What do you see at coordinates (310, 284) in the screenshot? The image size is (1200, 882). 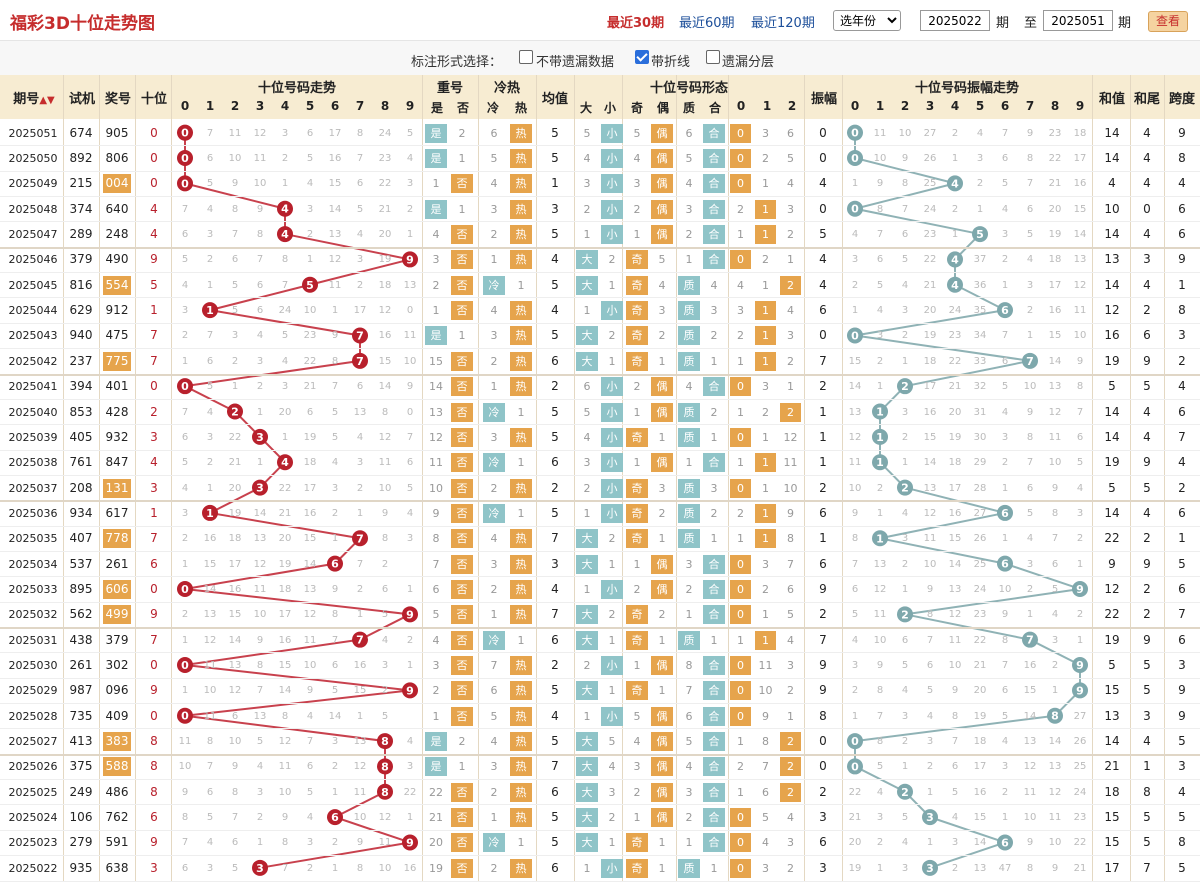 I see `trend-ball` at bounding box center [310, 284].